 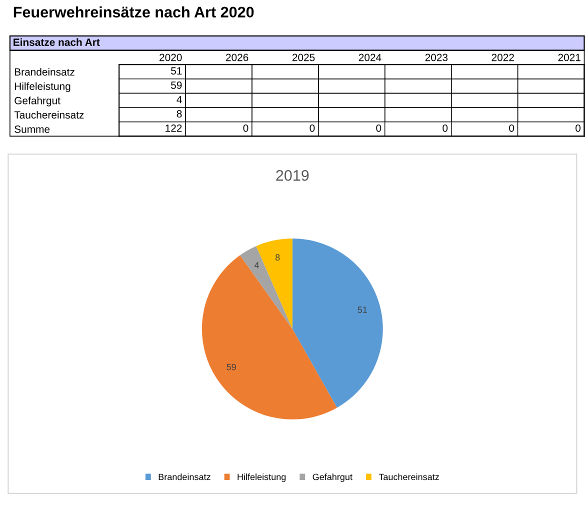 What do you see at coordinates (292, 175) in the screenshot?
I see `chart-title: 2019` at bounding box center [292, 175].